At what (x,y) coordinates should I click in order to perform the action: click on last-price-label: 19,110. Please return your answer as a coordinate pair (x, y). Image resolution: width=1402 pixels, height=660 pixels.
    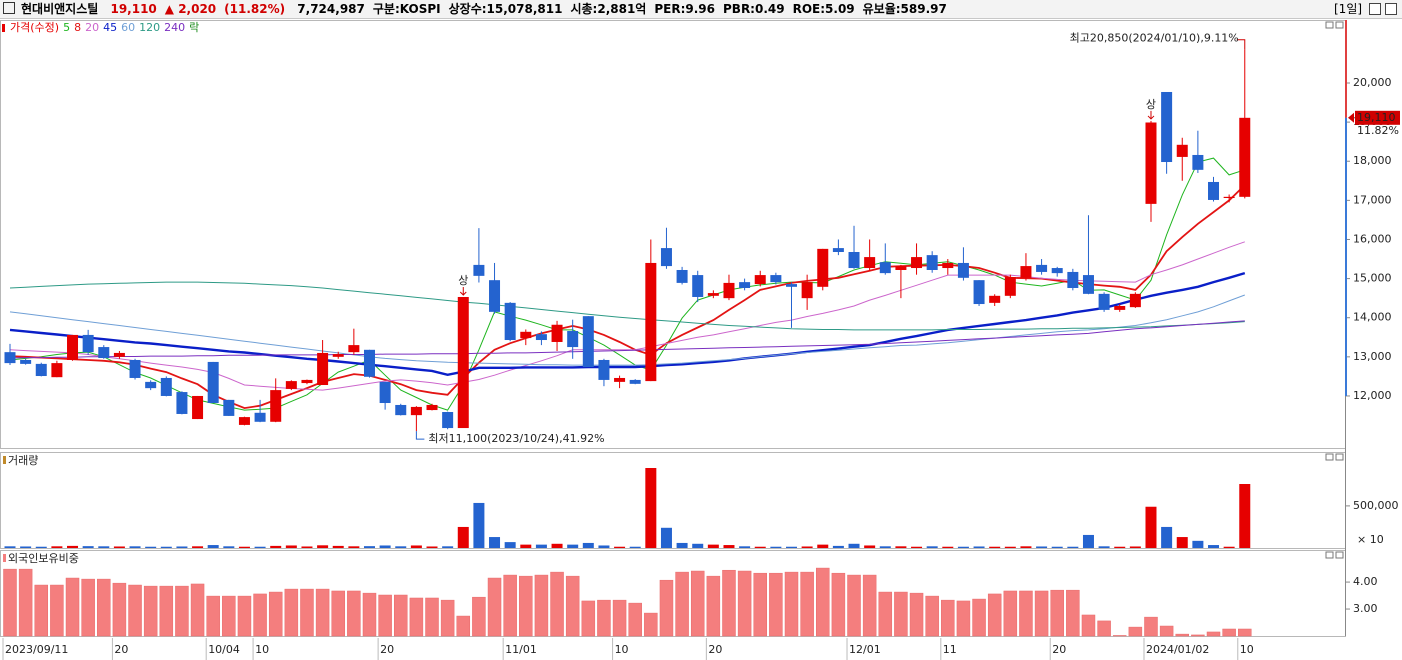
    Looking at the image, I should click on (1376, 117).